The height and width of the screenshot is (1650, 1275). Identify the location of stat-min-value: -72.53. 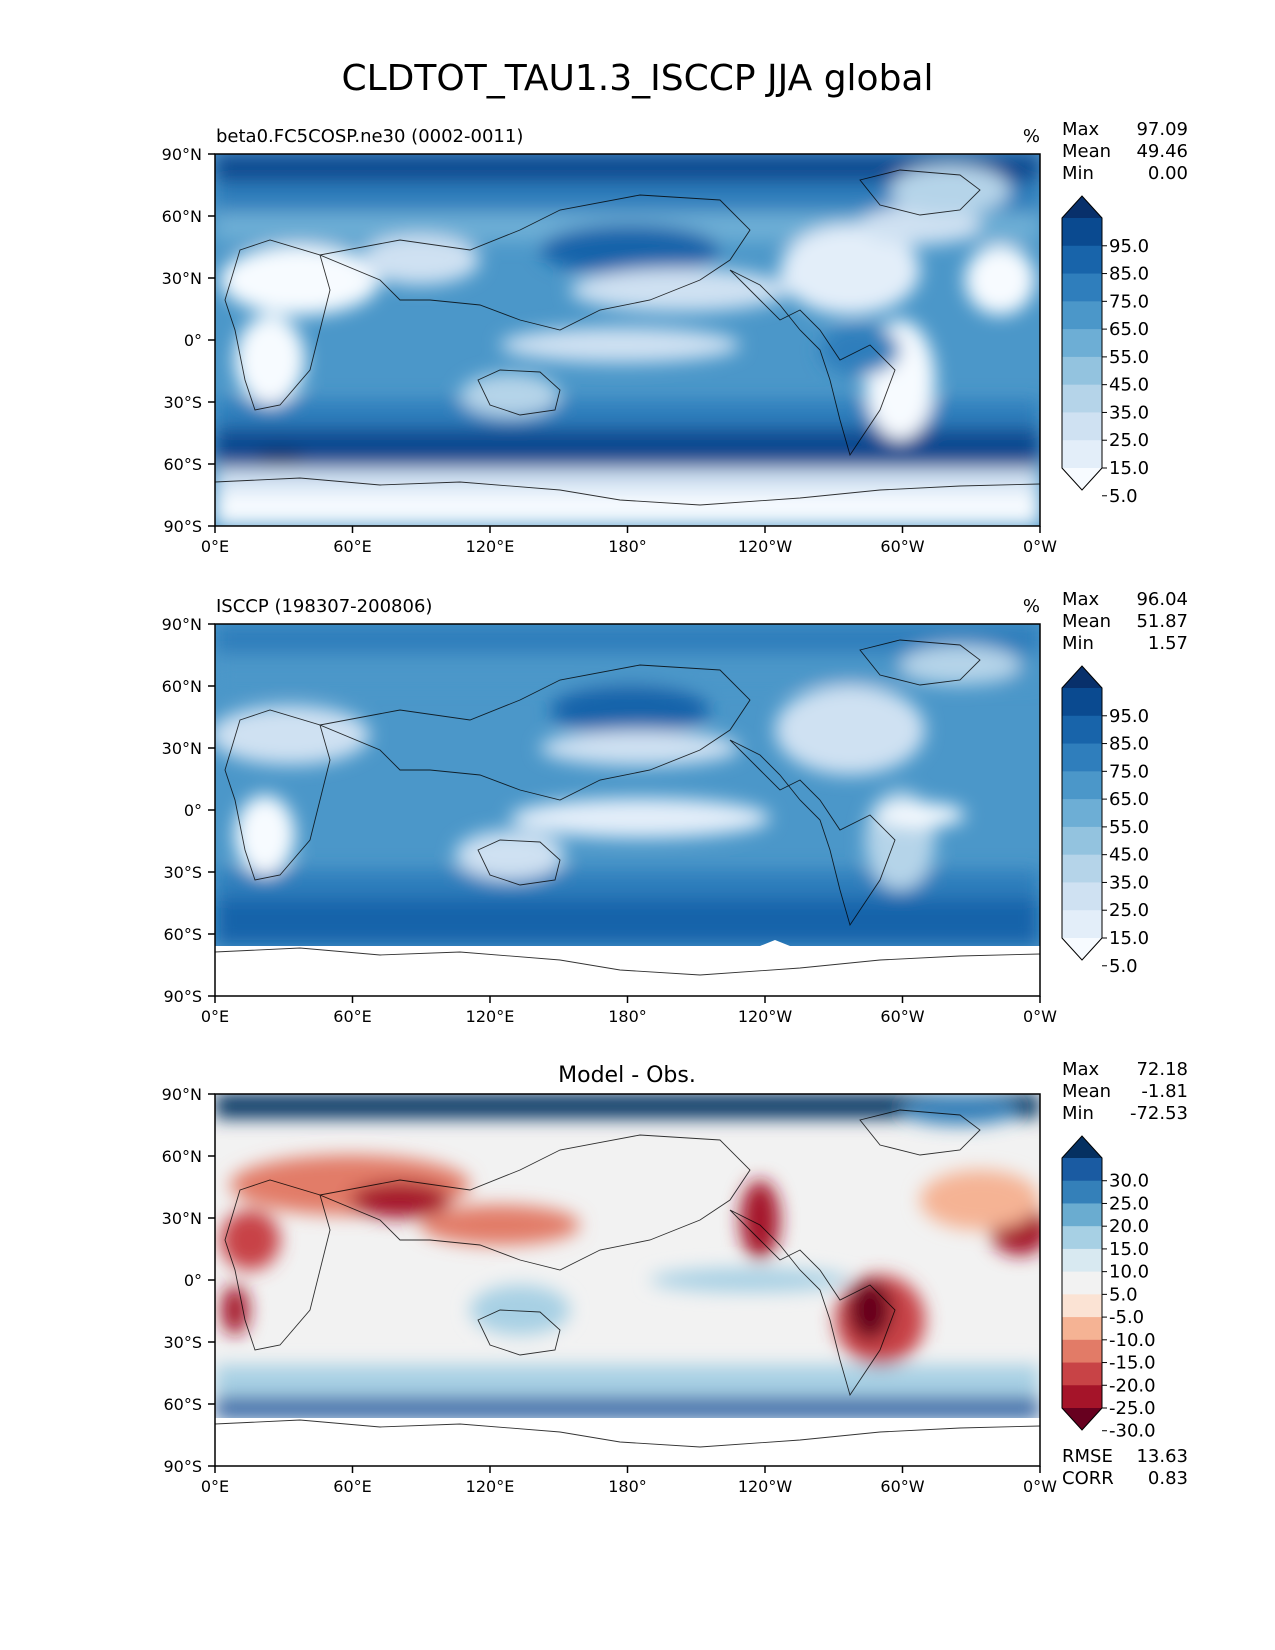
(1159, 1113).